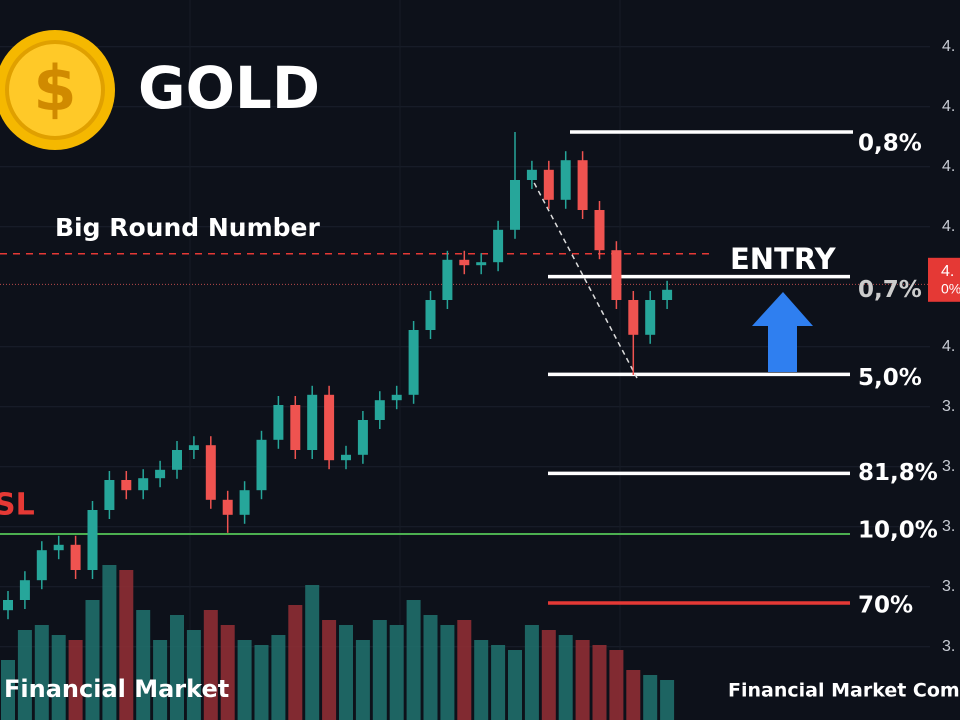  I want to click on up-arrow, so click(782, 332).